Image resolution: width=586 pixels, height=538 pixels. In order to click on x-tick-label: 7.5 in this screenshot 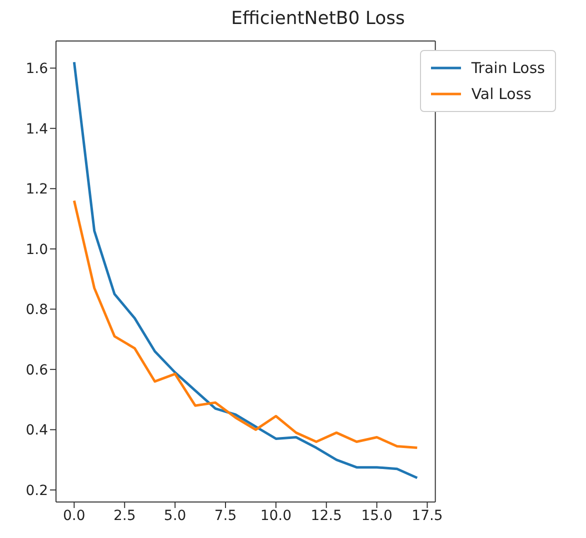, I will do `click(225, 516)`.